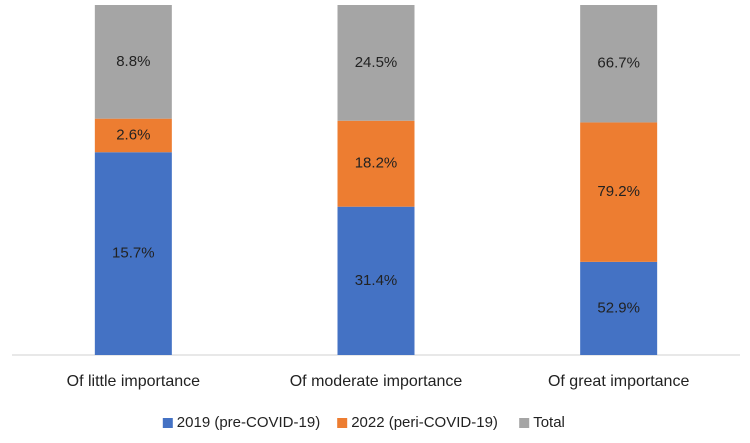 The height and width of the screenshot is (443, 750). What do you see at coordinates (549, 422) in the screenshot?
I see `legend-label: Total` at bounding box center [549, 422].